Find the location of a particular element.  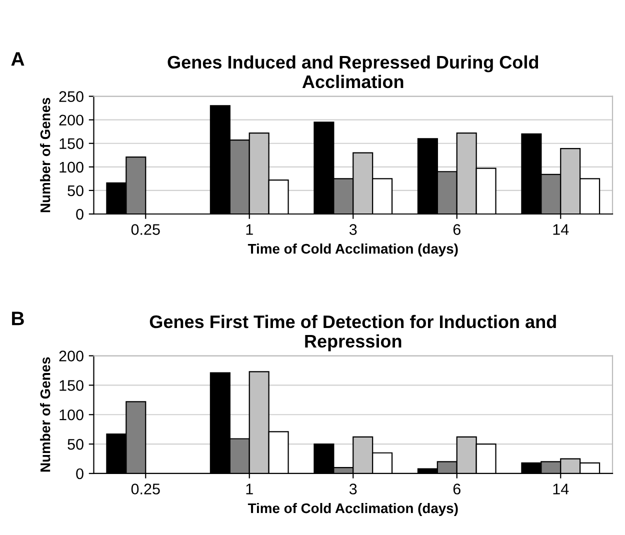

text: A is located at coordinates (17, 59).